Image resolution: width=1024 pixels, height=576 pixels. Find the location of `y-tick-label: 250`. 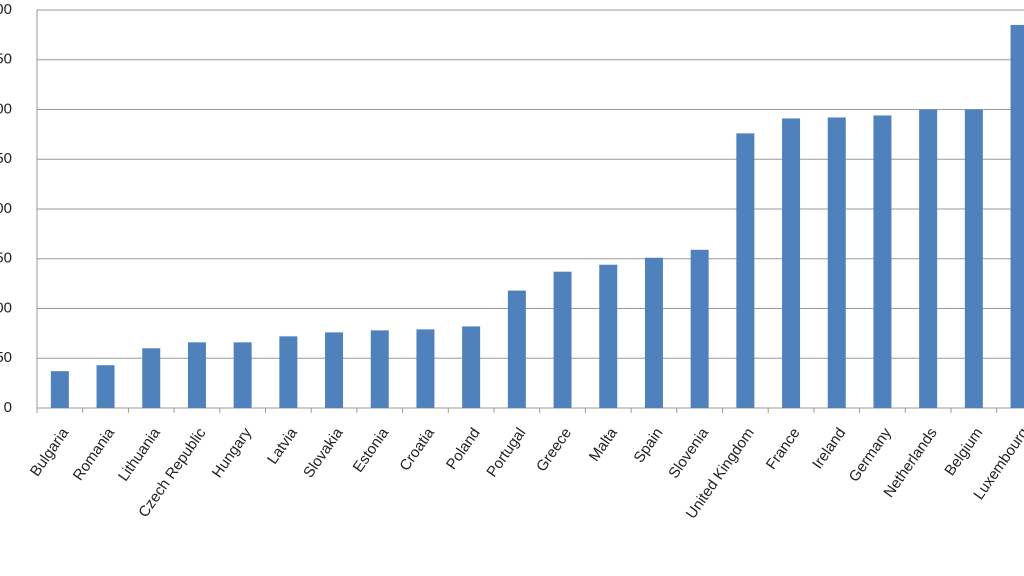

y-tick-label: 250 is located at coordinates (6, 158).